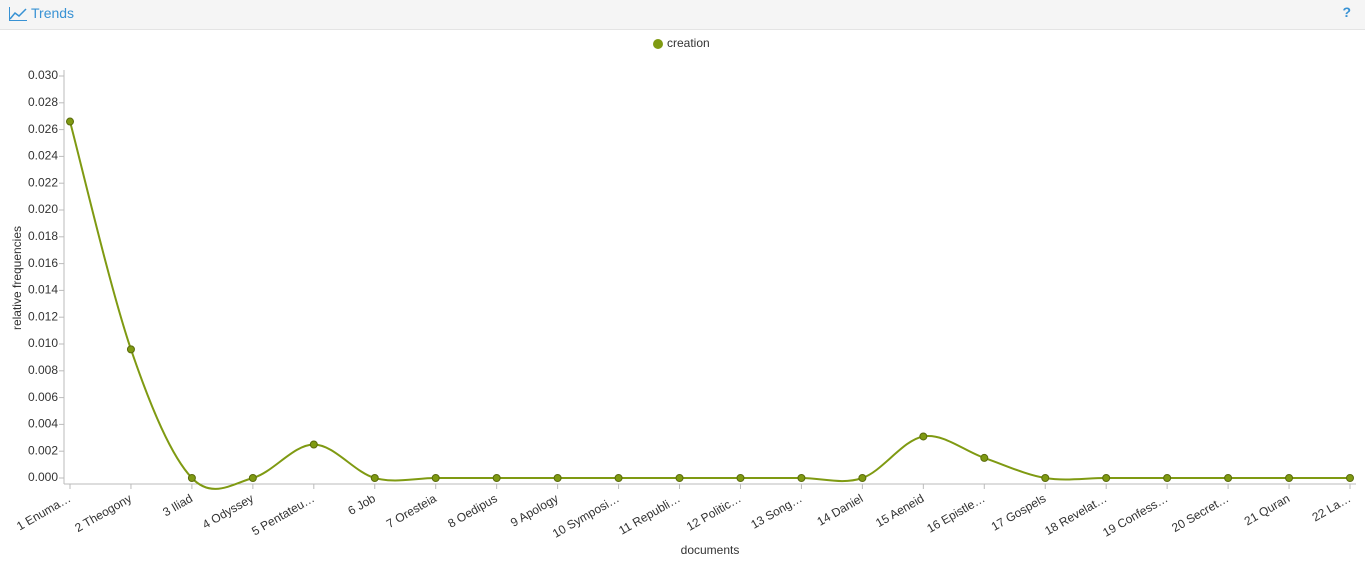 The height and width of the screenshot is (571, 1365). Describe the element at coordinates (840, 509) in the screenshot. I see `x-tick-label: 14 Daniel` at that location.